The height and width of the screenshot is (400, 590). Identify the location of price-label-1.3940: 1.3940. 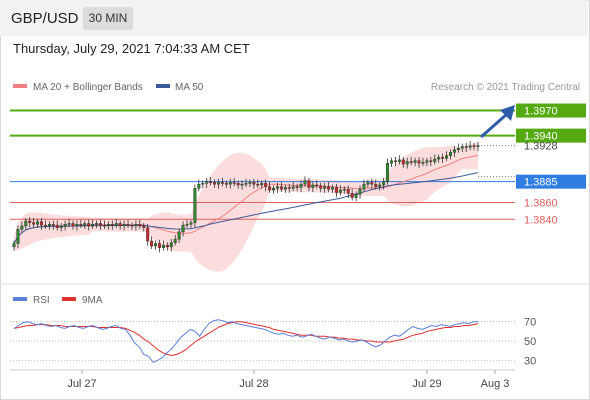
(541, 137).